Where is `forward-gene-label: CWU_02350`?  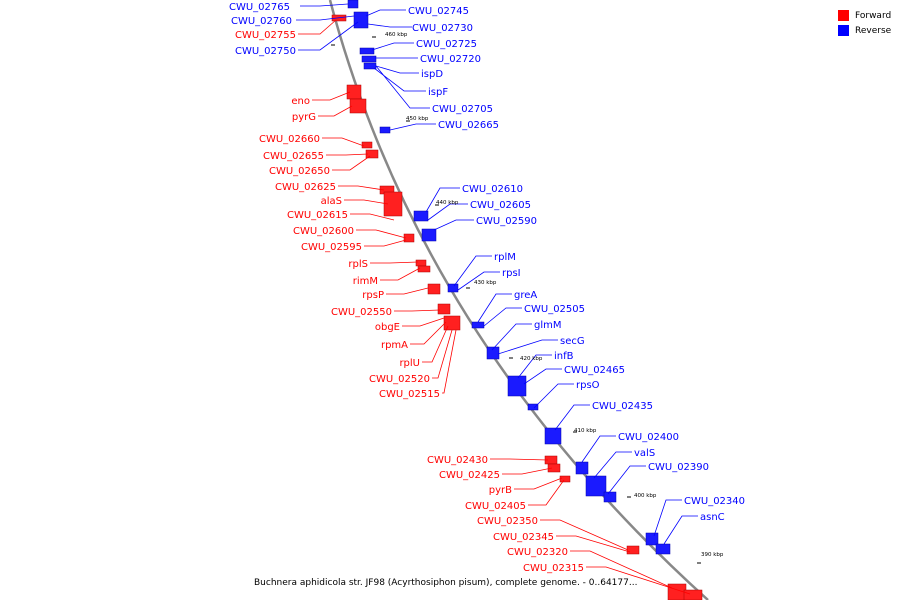 forward-gene-label: CWU_02350 is located at coordinates (507, 521).